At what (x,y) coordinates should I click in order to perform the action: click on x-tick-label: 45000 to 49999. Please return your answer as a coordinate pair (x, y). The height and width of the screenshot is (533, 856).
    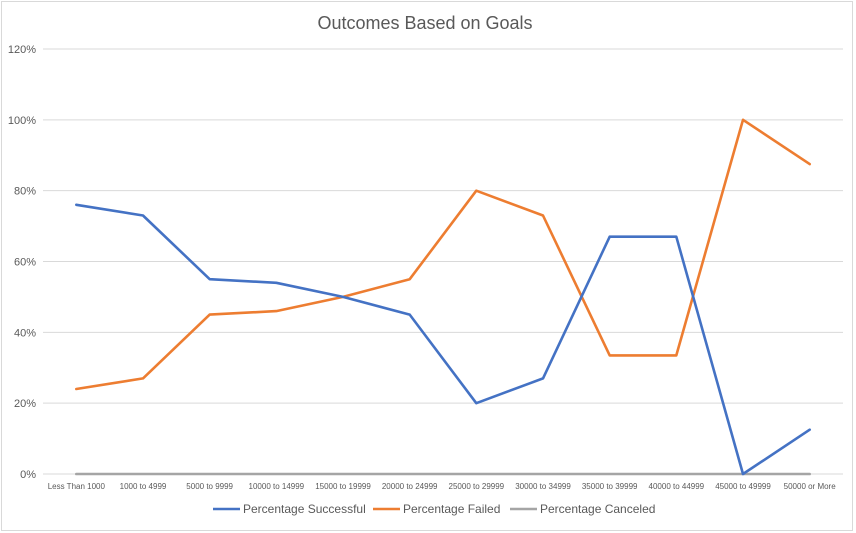
    Looking at the image, I should click on (743, 486).